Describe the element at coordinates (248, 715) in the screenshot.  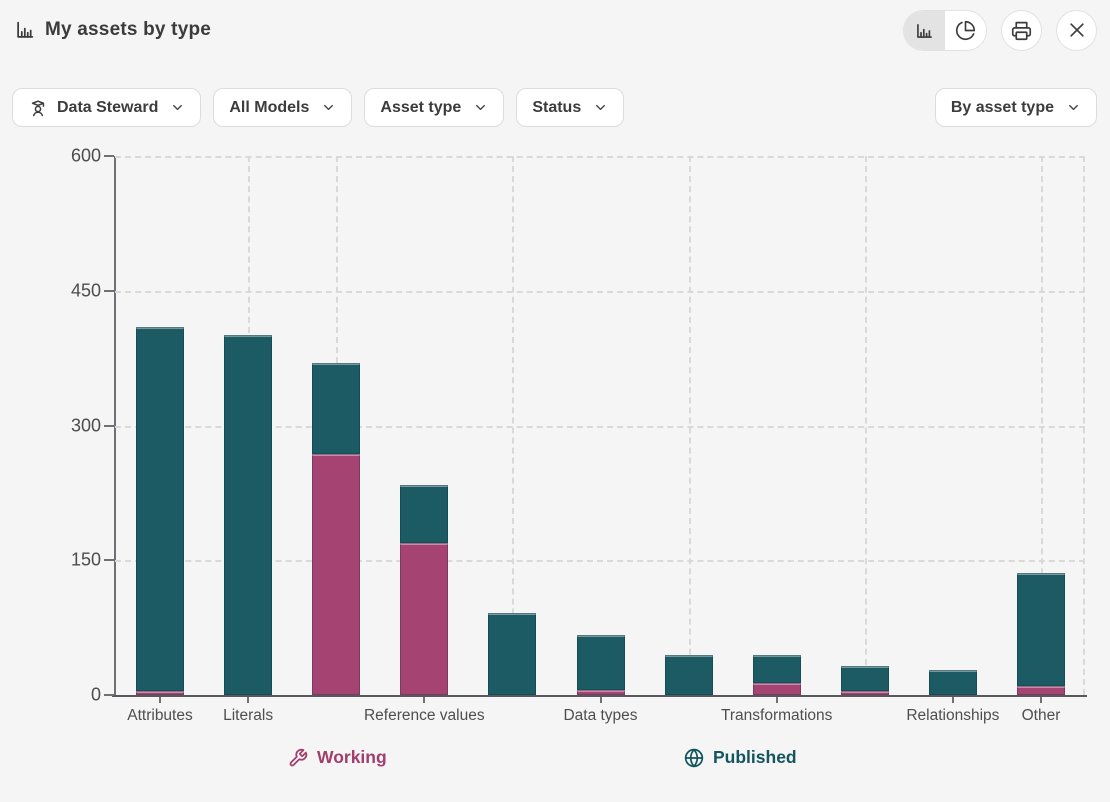
I see `x-tick-label: Literals` at that location.